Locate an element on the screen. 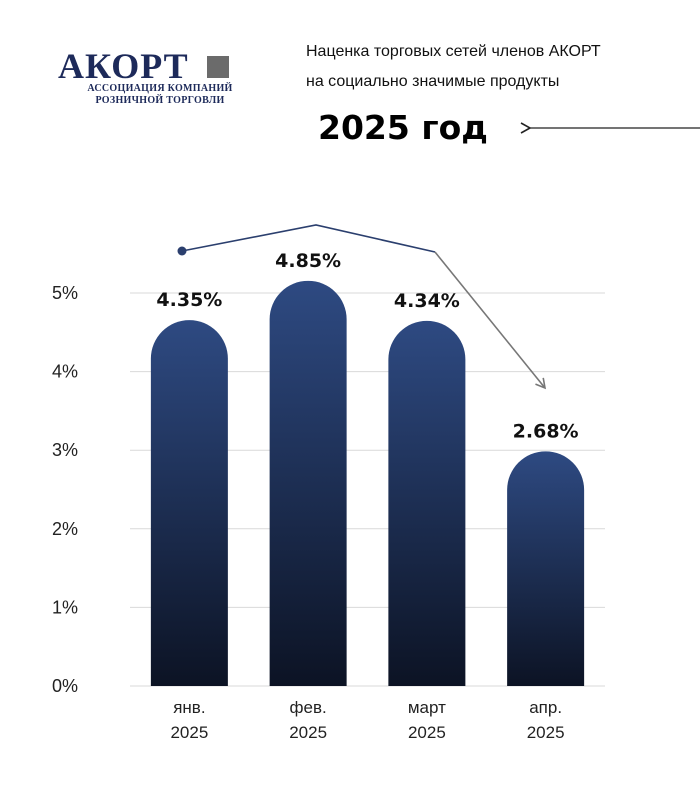 The width and height of the screenshot is (700, 788). chart-subtitle-line2: на социально значимые продукты is located at coordinates (433, 81).